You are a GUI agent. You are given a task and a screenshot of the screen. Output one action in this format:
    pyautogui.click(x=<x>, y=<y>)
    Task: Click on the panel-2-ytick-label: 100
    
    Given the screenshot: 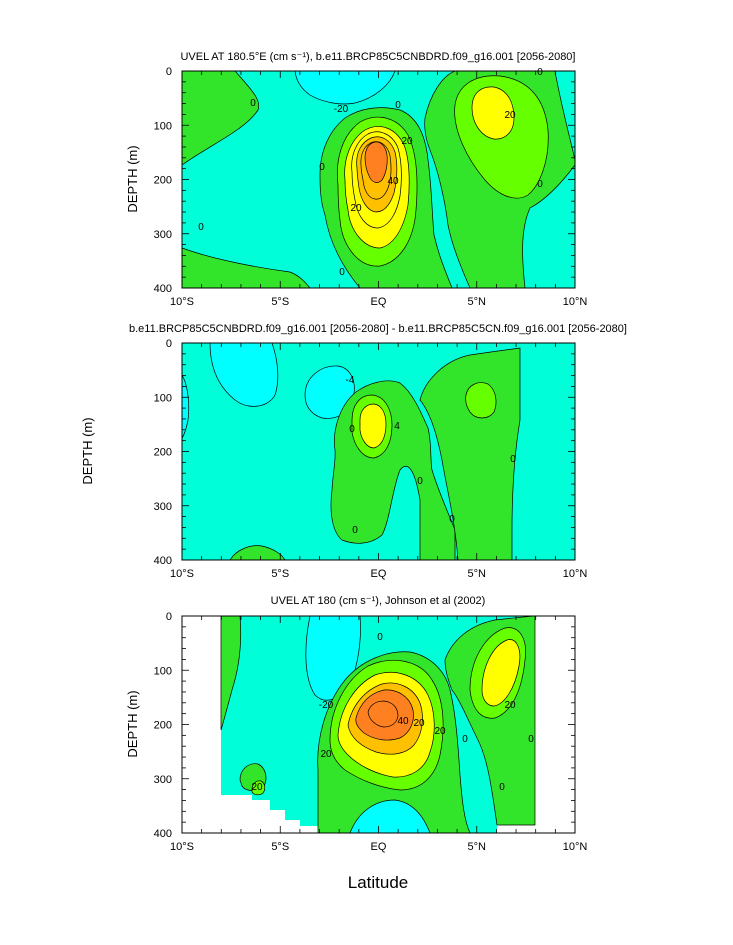 What is the action you would take?
    pyautogui.click(x=163, y=398)
    